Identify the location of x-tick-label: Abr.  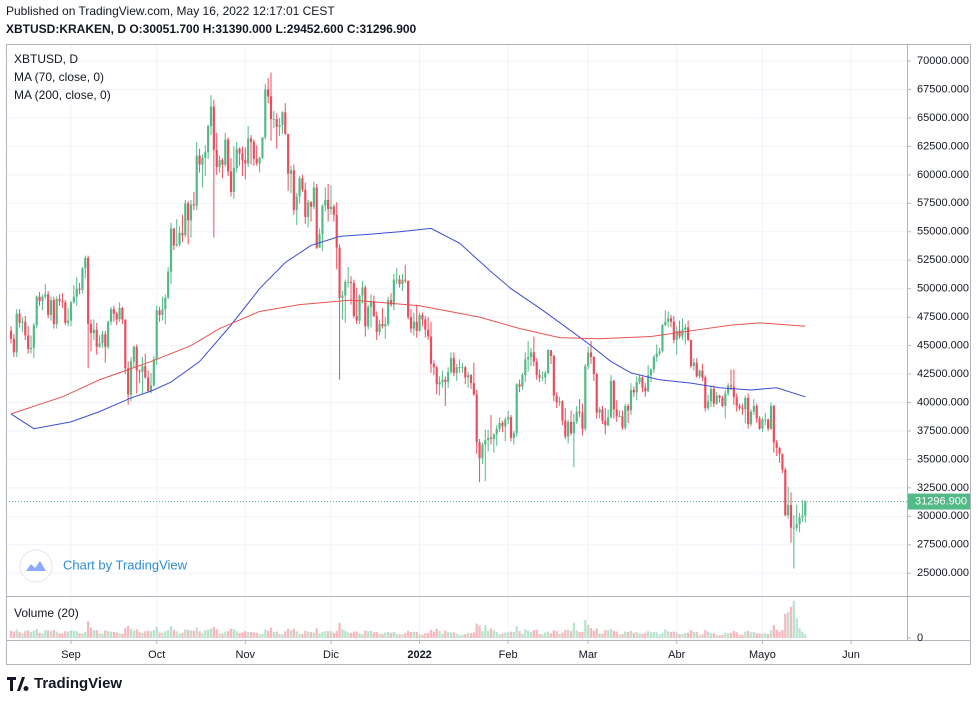
(676, 655).